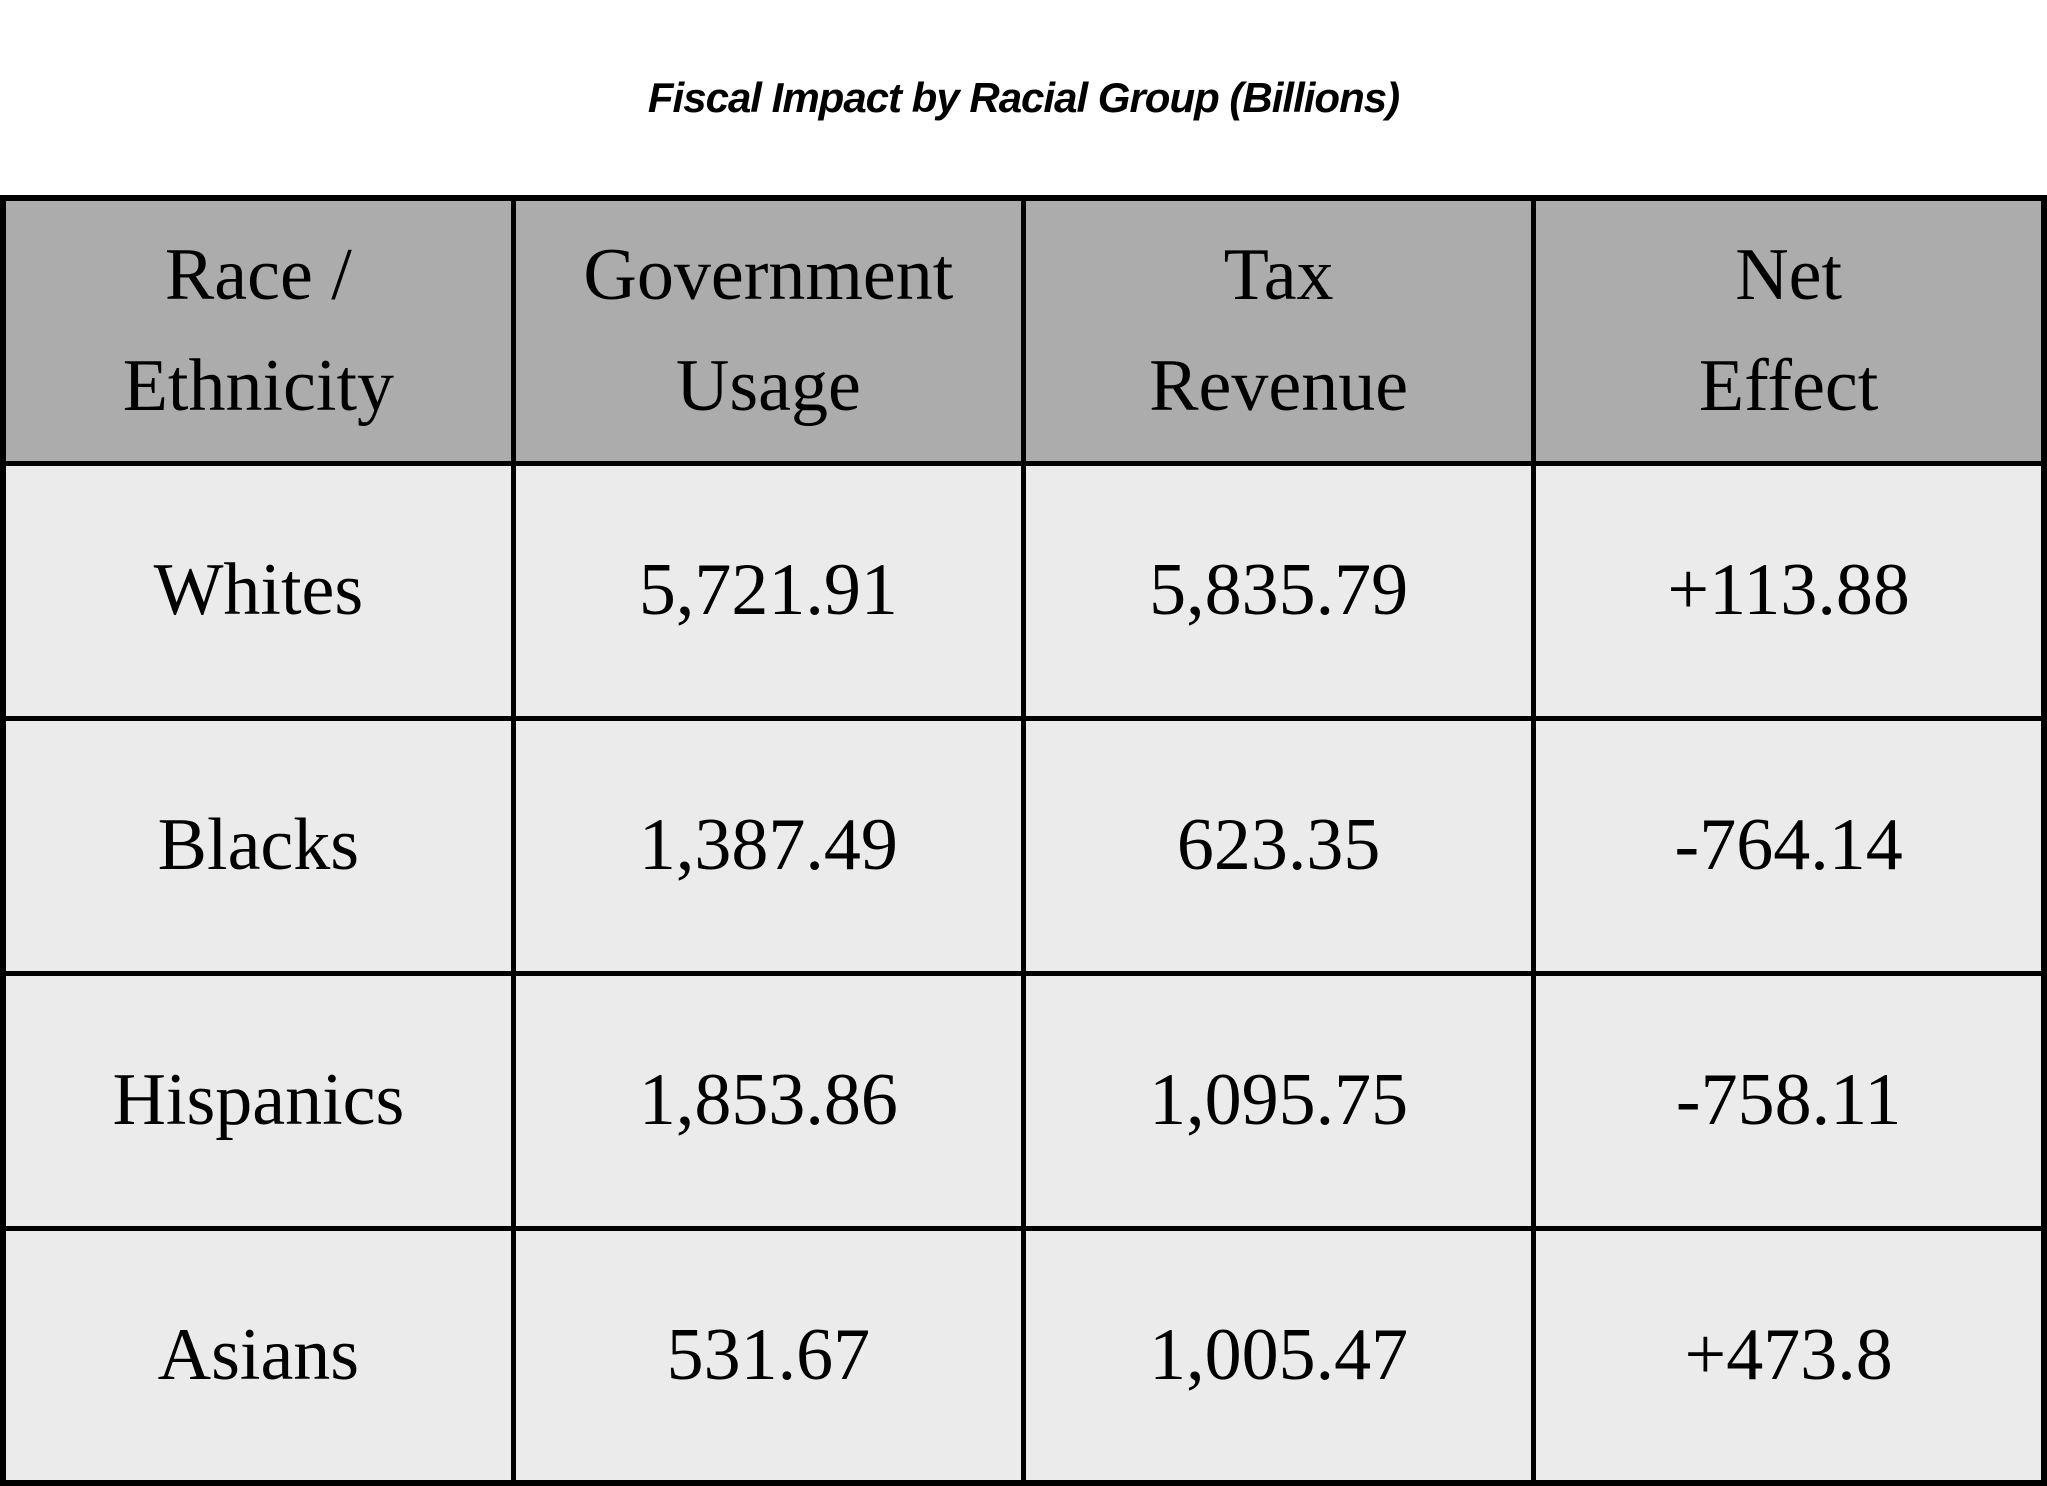  I want to click on column-header-race-ethnicity: Race / Ethnicity, so click(258, 330).